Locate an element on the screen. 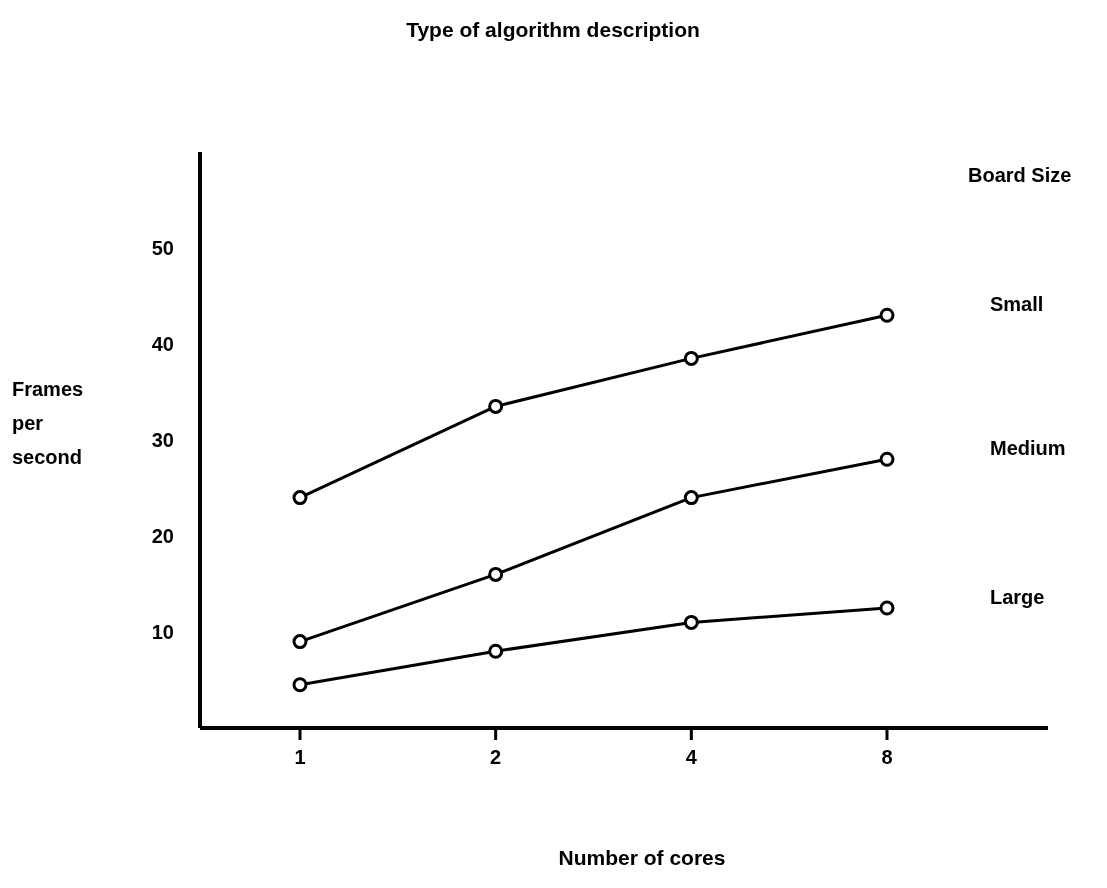 The height and width of the screenshot is (888, 1107). y-tick-label: 50 is located at coordinates (162, 248).